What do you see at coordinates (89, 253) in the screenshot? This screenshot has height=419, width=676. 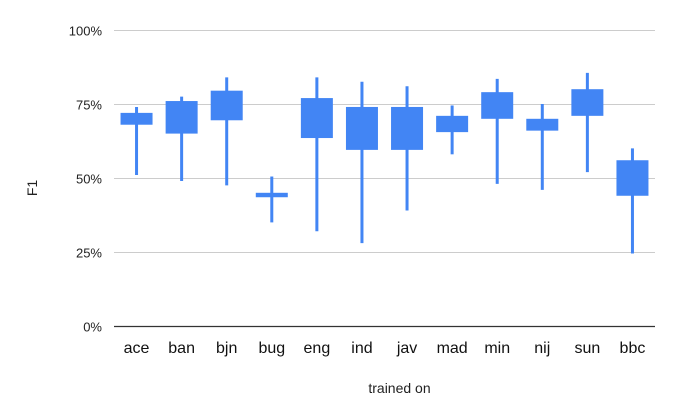 I see `y-tick-label: 25%` at bounding box center [89, 253].